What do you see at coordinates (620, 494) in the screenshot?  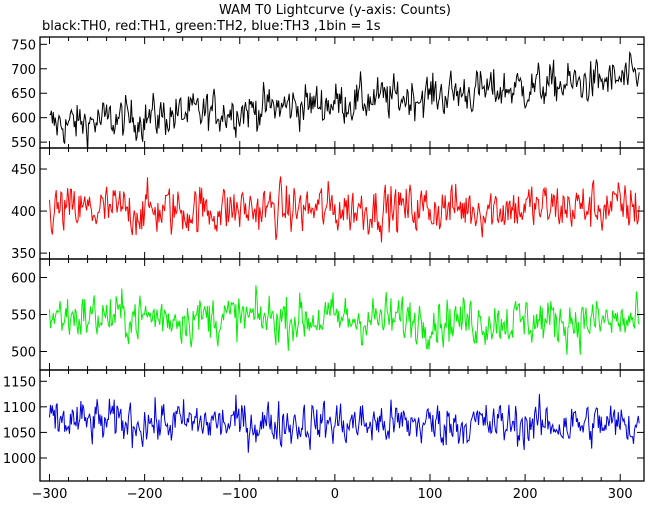 I see `x-tick-label: 300` at bounding box center [620, 494].